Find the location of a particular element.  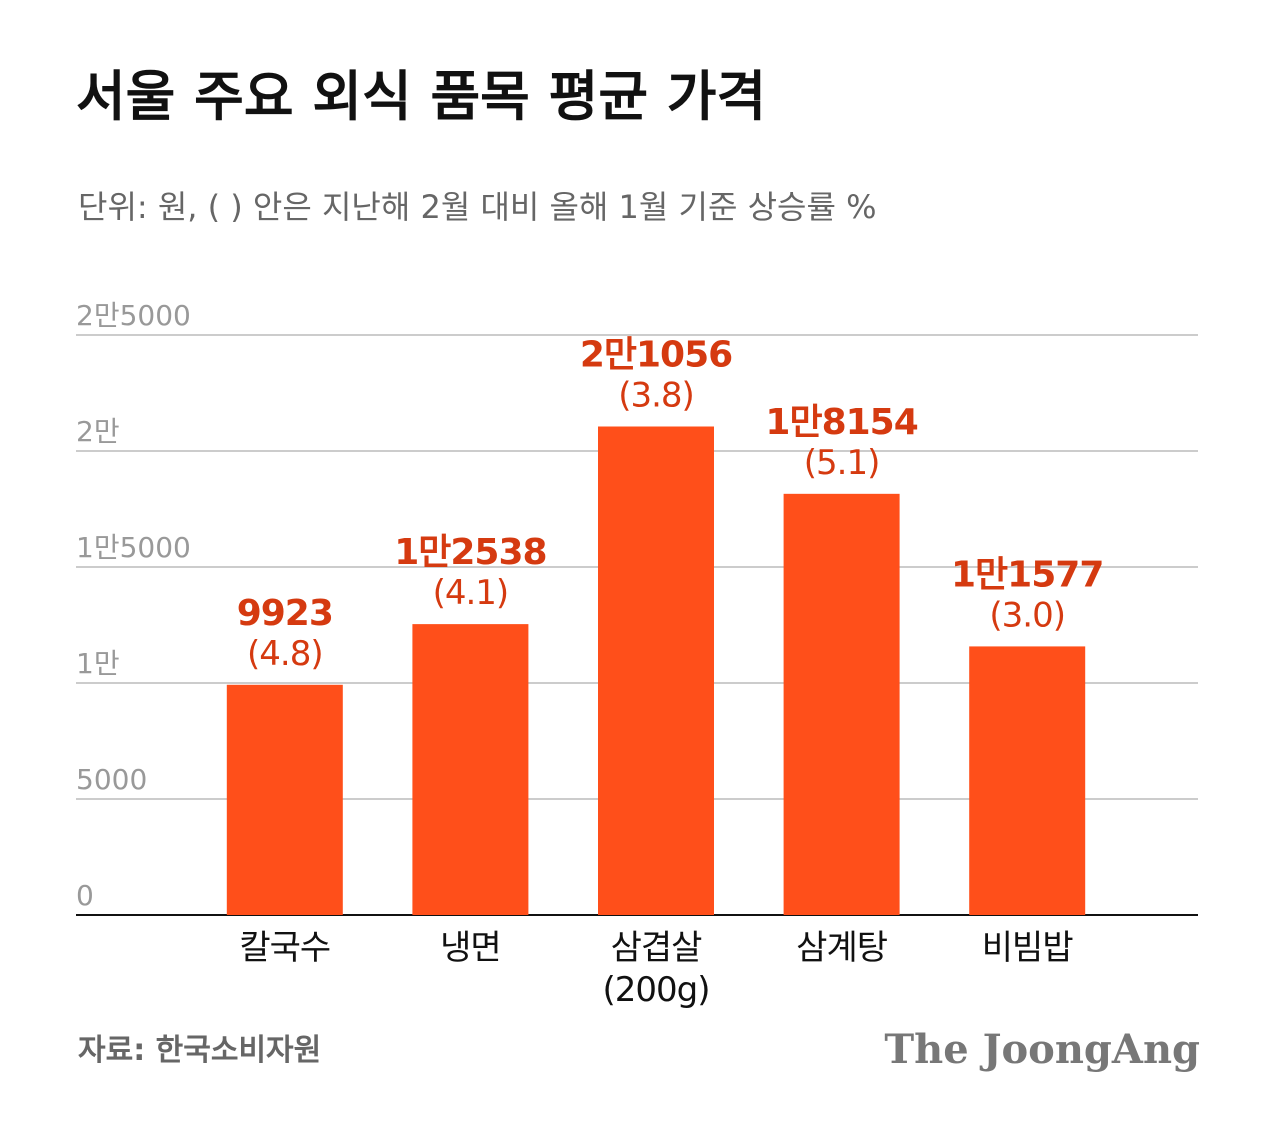

change-label: (3.8) is located at coordinates (656, 396).